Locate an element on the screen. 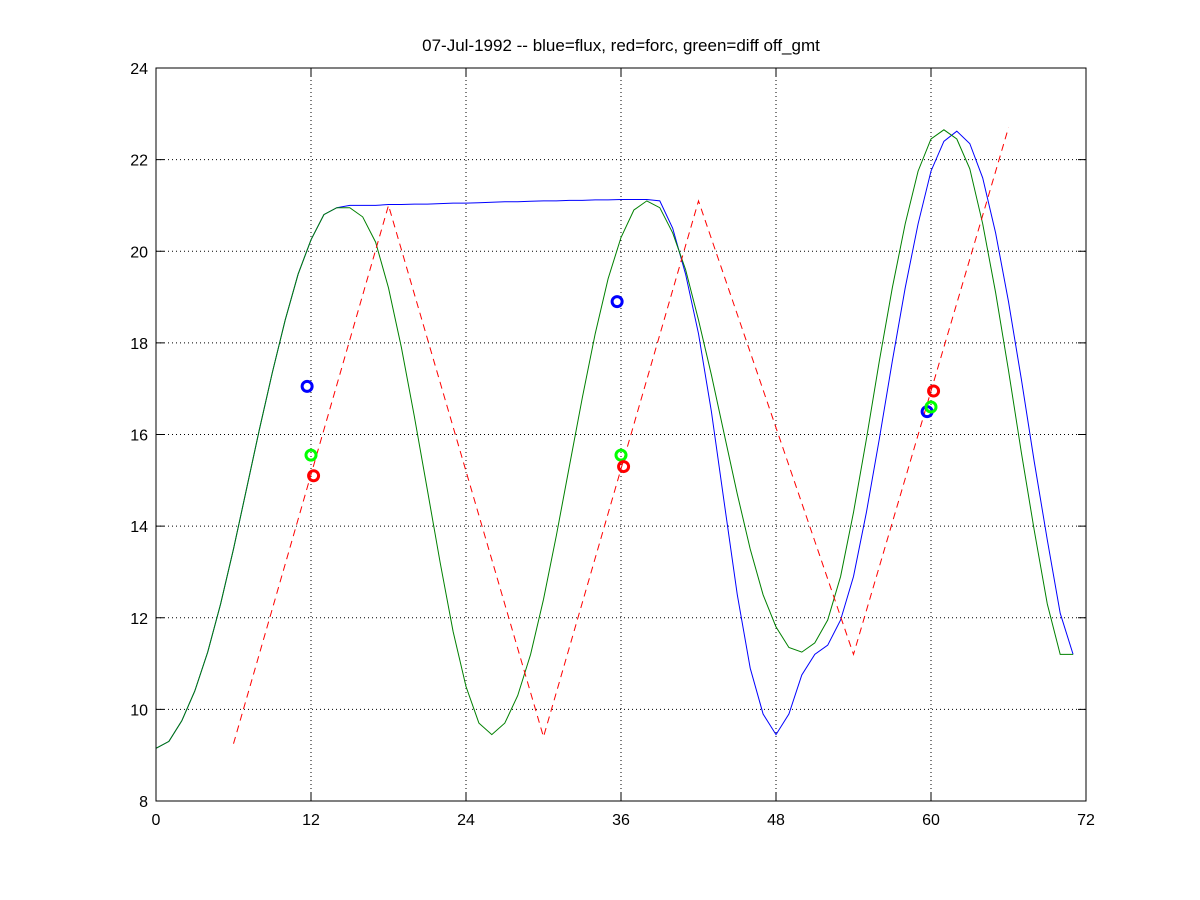 The width and height of the screenshot is (1200, 900). x-tick-label: 72 is located at coordinates (1086, 820).